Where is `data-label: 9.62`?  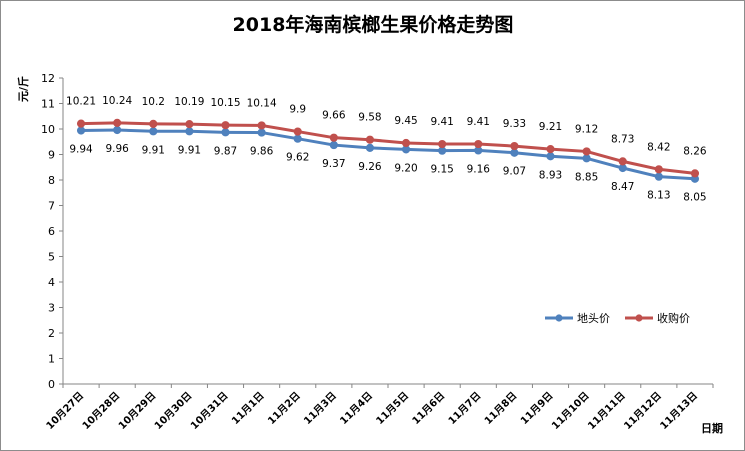
data-label: 9.62 is located at coordinates (297, 158).